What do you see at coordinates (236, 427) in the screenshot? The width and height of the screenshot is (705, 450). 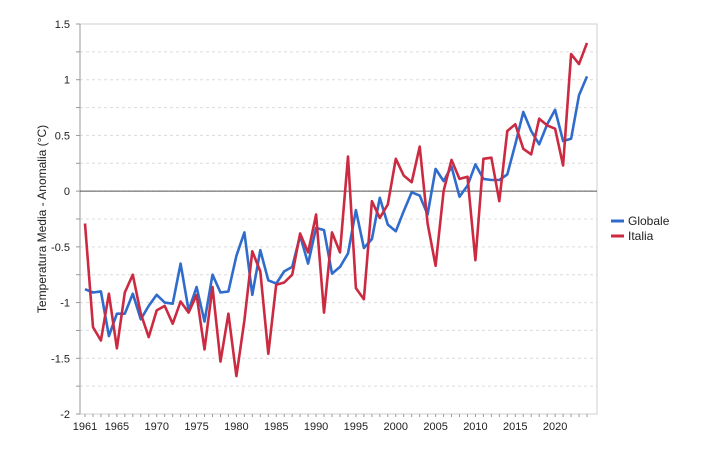 I see `x-tick-label: 1980` at bounding box center [236, 427].